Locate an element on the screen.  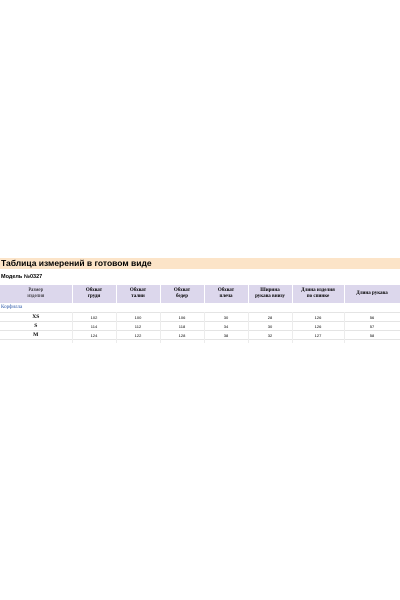
header-chest: Обхват груди is located at coordinates (94, 294).